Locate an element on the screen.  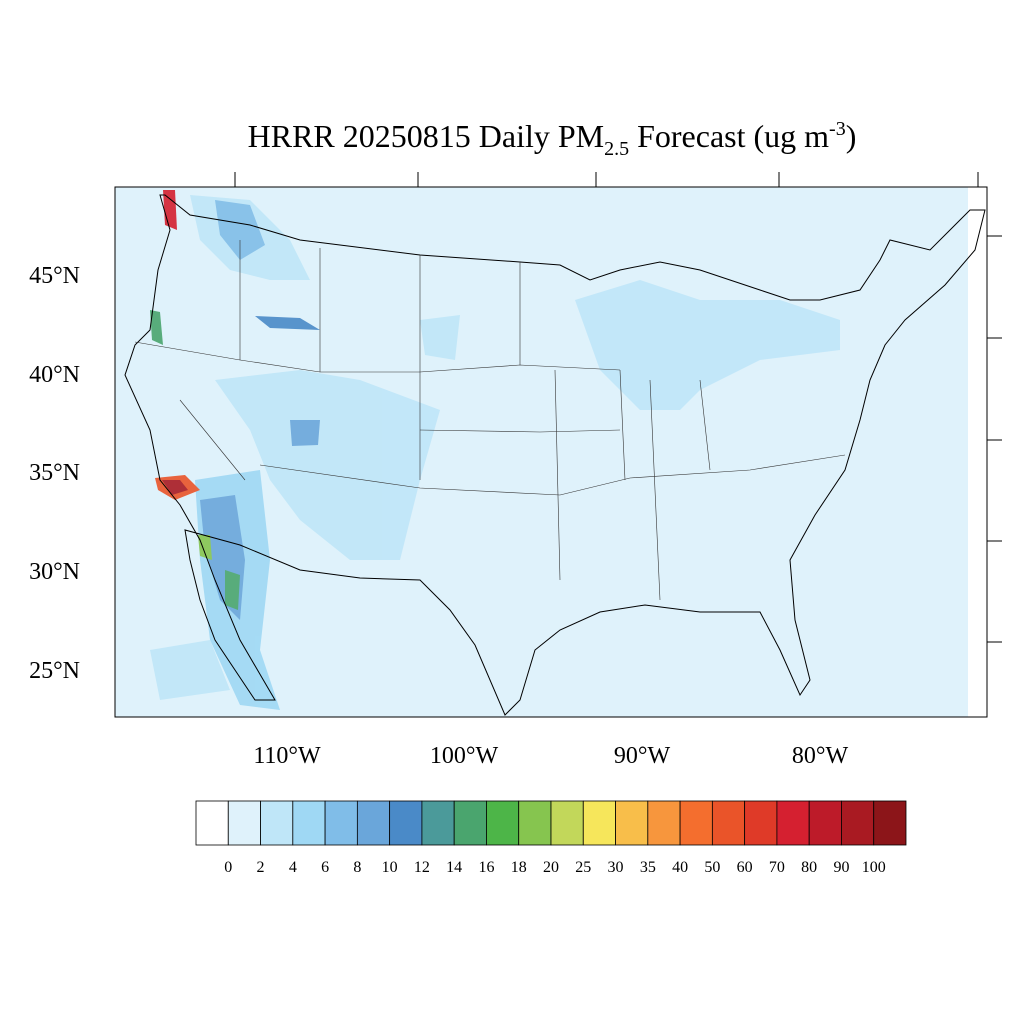
title-mid: Forecast (ug m is located at coordinates (729, 136).